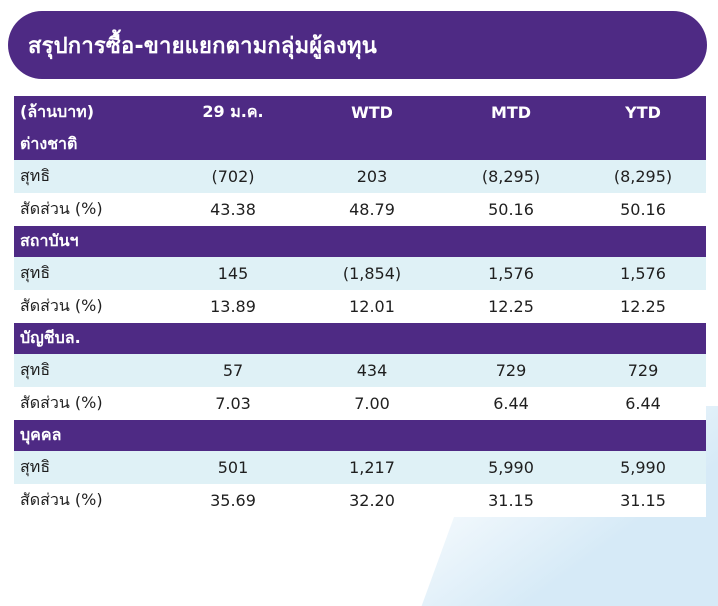  What do you see at coordinates (372, 403) in the screenshot?
I see `table-cell: 7.00` at bounding box center [372, 403].